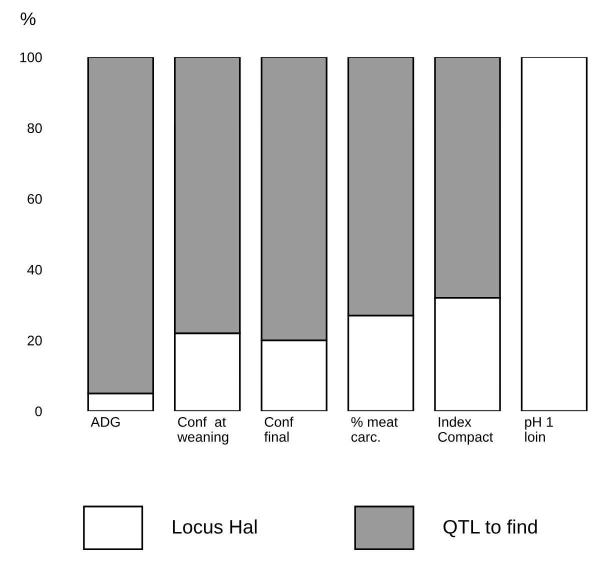  I want to click on y-tick-label: 100, so click(31, 57).